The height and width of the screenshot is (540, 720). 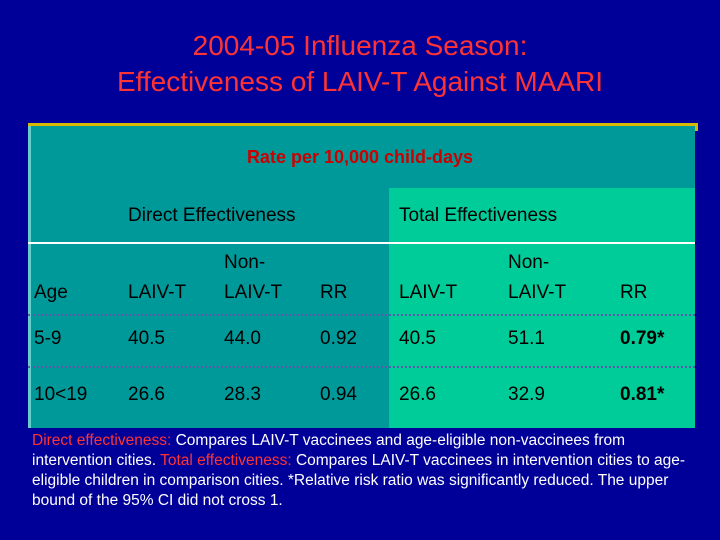 What do you see at coordinates (634, 292) in the screenshot?
I see `col-total-rr: RR` at bounding box center [634, 292].